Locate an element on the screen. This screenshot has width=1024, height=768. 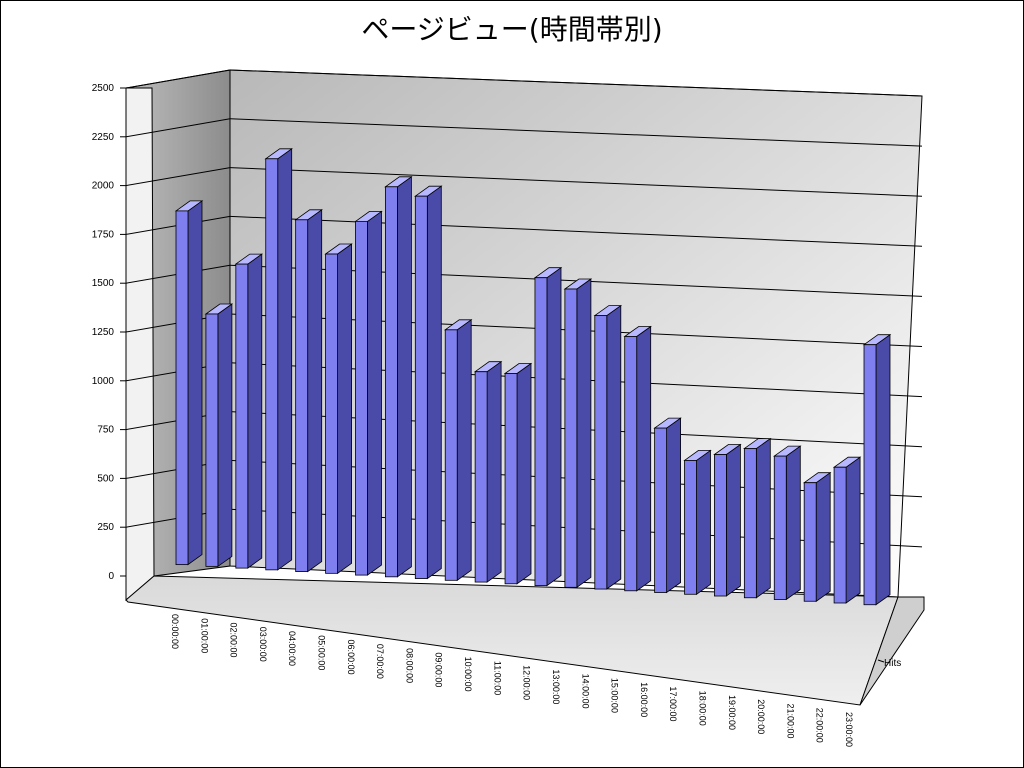
y-tick-label: 2500 is located at coordinates (103, 88).